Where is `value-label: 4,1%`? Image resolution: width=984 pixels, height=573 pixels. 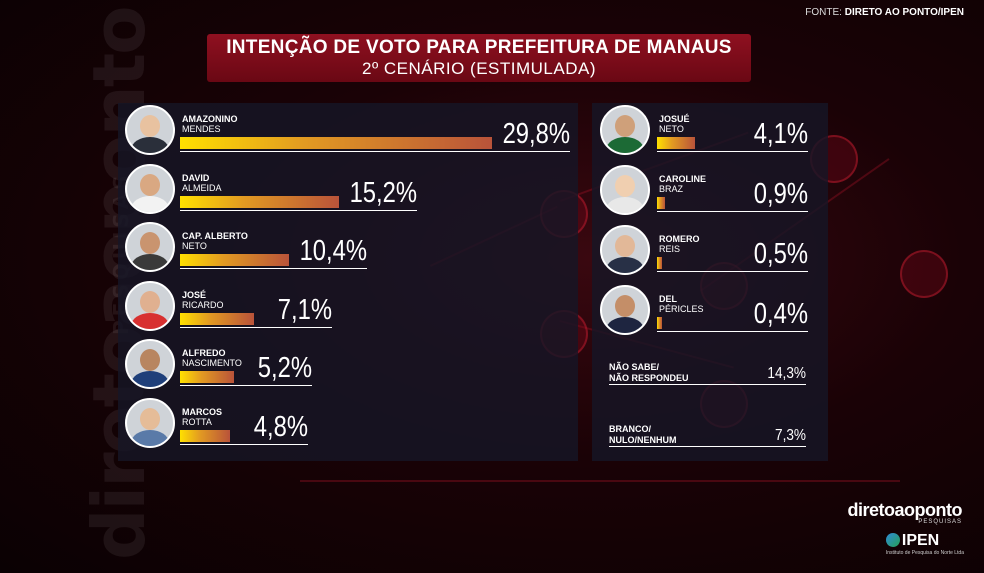
value-label: 4,1% is located at coordinates (780, 134).